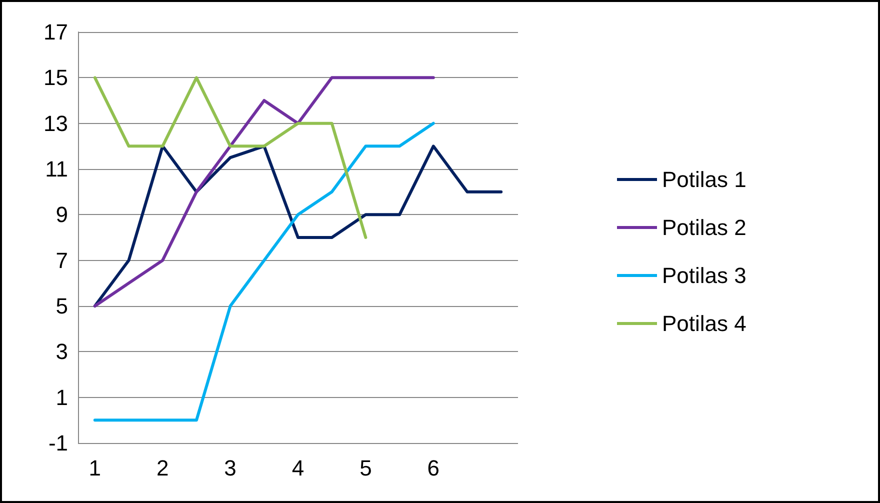  I want to click on legend-label: Potilas 4, so click(704, 323).